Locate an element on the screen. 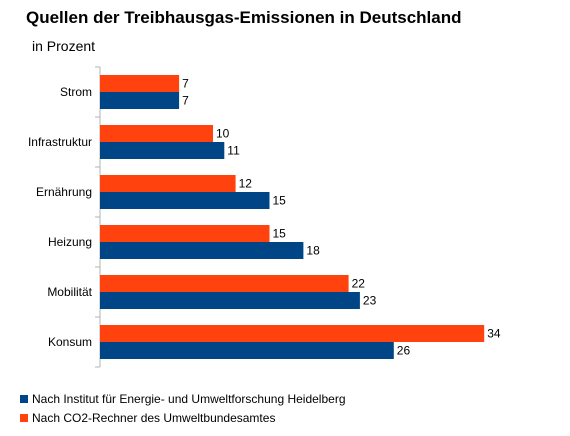 This screenshot has width=570, height=436. legend-swatch-ifeu is located at coordinates (24, 399).